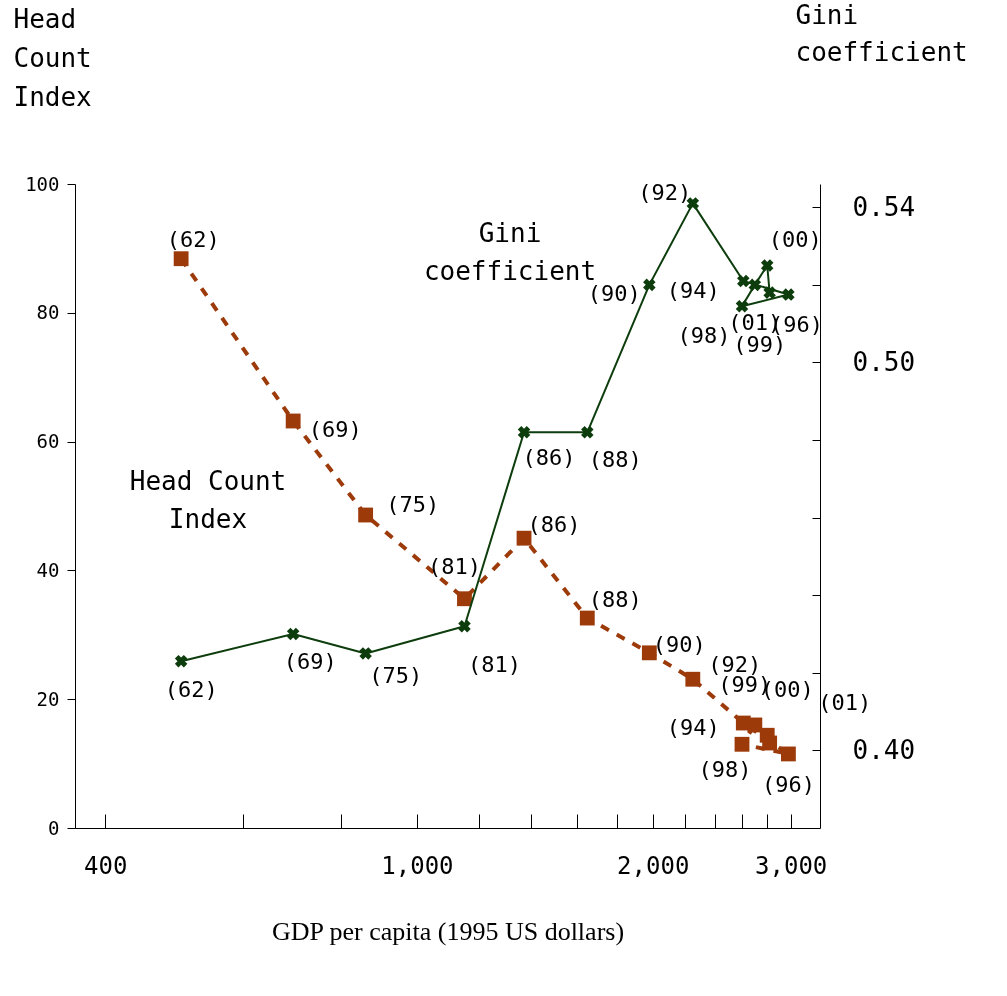  Describe the element at coordinates (208, 500) in the screenshot. I see `annotation: Head Count Index` at that location.